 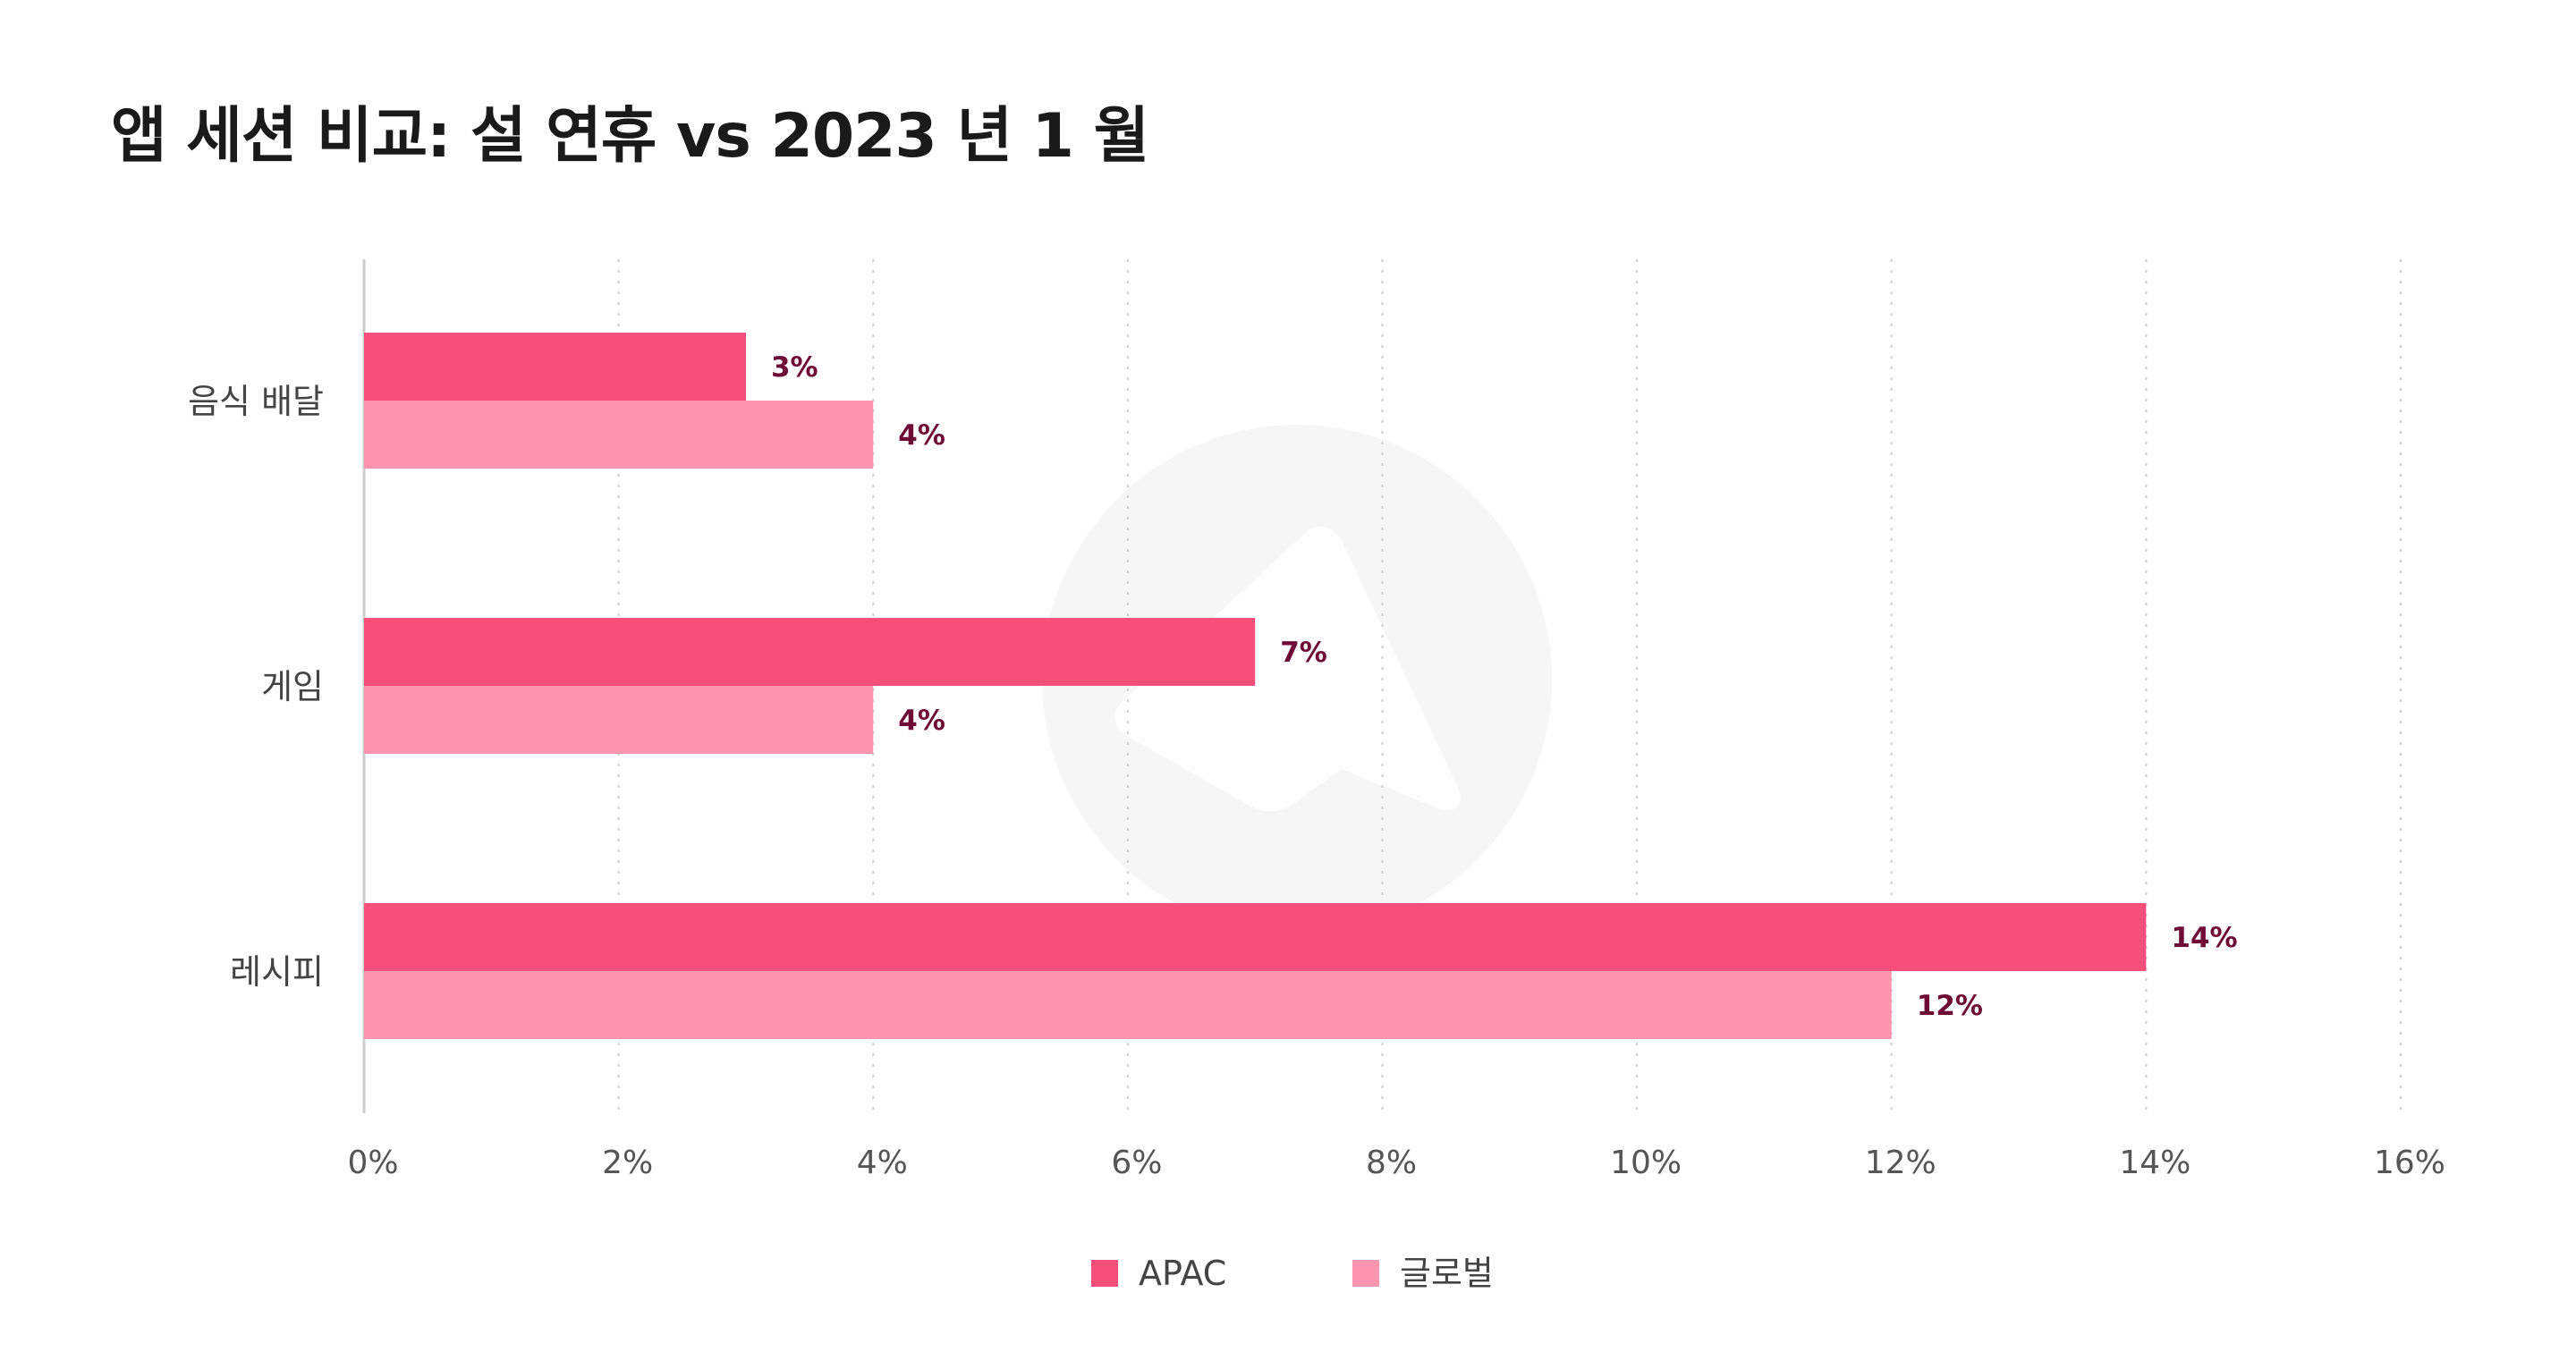 What do you see at coordinates (1136, 1163) in the screenshot?
I see `x-tick-label: 6%` at bounding box center [1136, 1163].